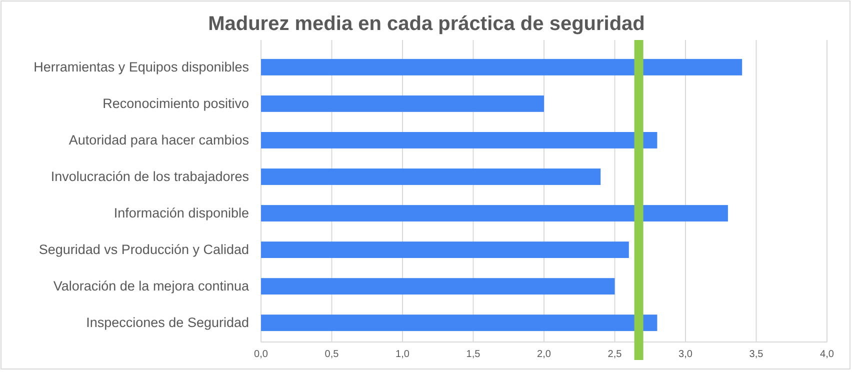 This screenshot has height=372, width=853. What do you see at coordinates (332, 354) in the screenshot?
I see `x-tick-label: 0,5` at bounding box center [332, 354].